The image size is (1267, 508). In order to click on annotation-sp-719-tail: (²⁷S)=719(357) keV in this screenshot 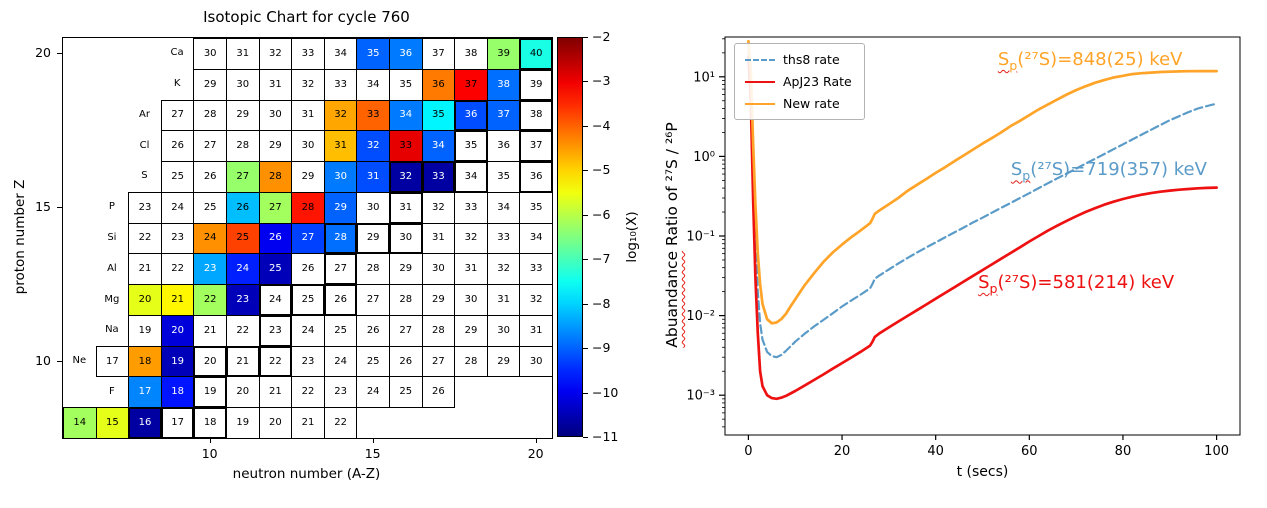, I will do `click(1118, 170)`.